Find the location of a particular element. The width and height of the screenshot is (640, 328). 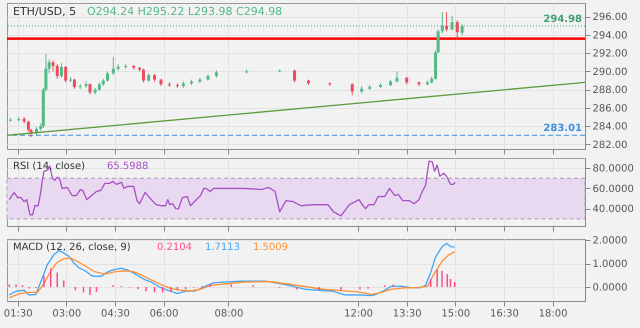

y-tick-label: 292.00 is located at coordinates (610, 54).